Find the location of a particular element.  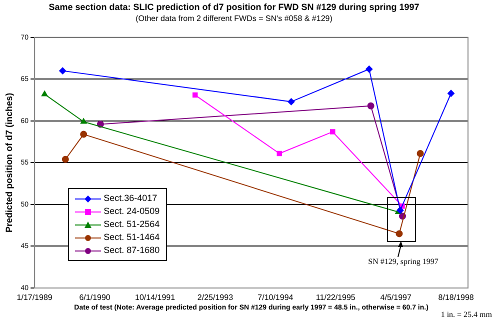

chart-subtitle: (Other data from 2 different FWDs = SN's #058 & #129) is located at coordinates (234, 18).